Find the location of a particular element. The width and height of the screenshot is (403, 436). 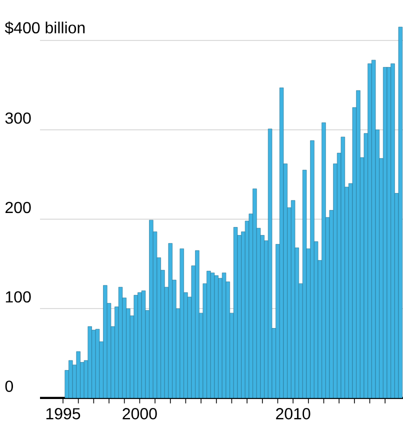

x-tick-label: 2010 is located at coordinates (293, 414).